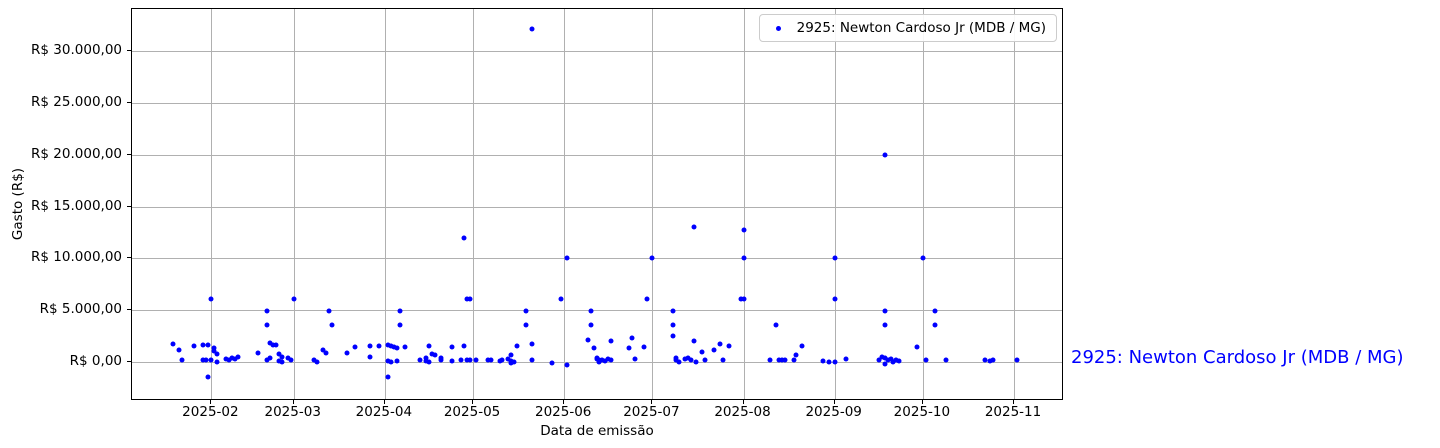 The height and width of the screenshot is (448, 1440). Describe the element at coordinates (76, 205) in the screenshot. I see `y-tick-label: R$ 15.000,00` at that location.